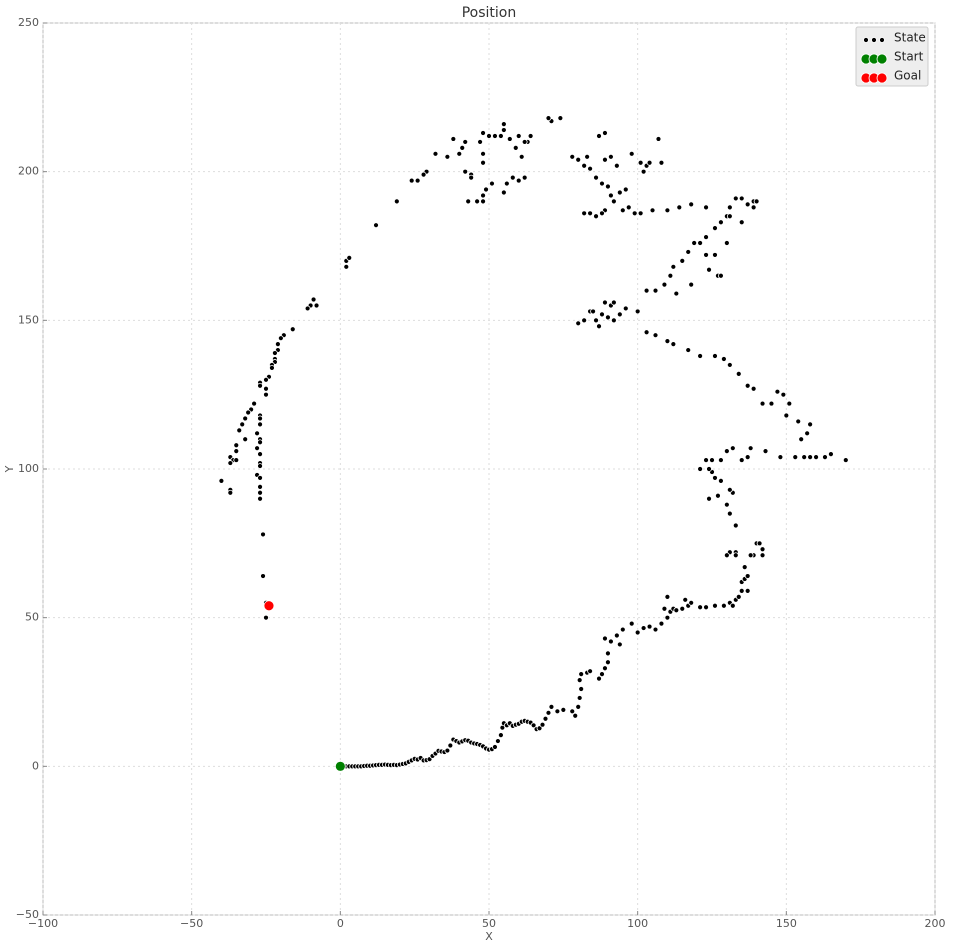 The image size is (953, 949). I want to click on legend-label: Start, so click(909, 57).